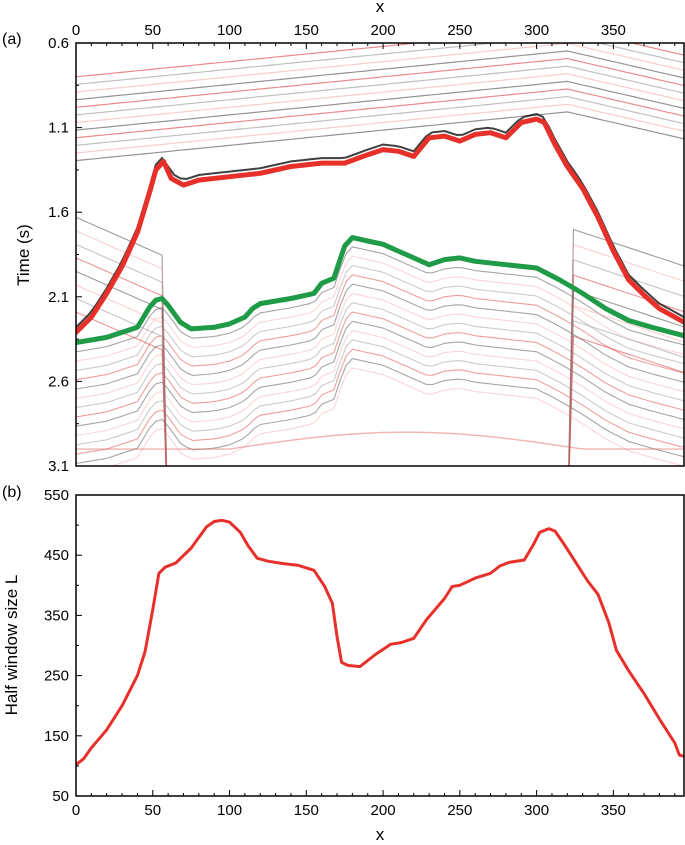 The image size is (685, 845). I want to click on panel-a-y-axis-title: Time (s), so click(23, 255).